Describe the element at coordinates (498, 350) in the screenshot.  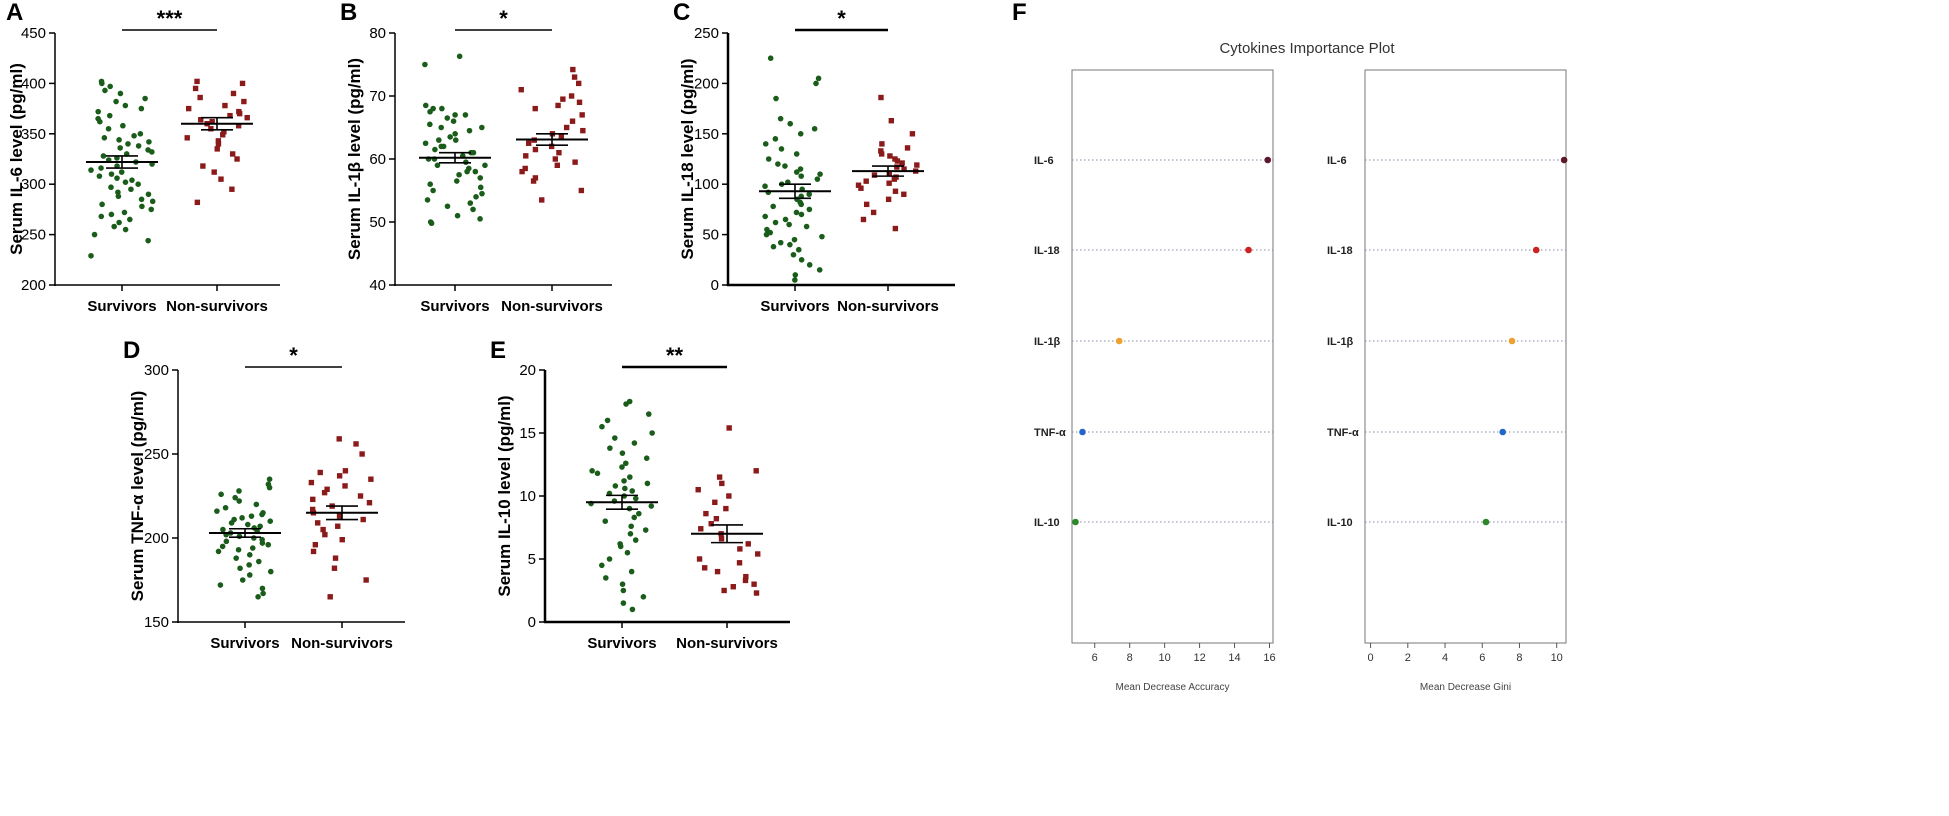
I see `panel-label: E` at that location.